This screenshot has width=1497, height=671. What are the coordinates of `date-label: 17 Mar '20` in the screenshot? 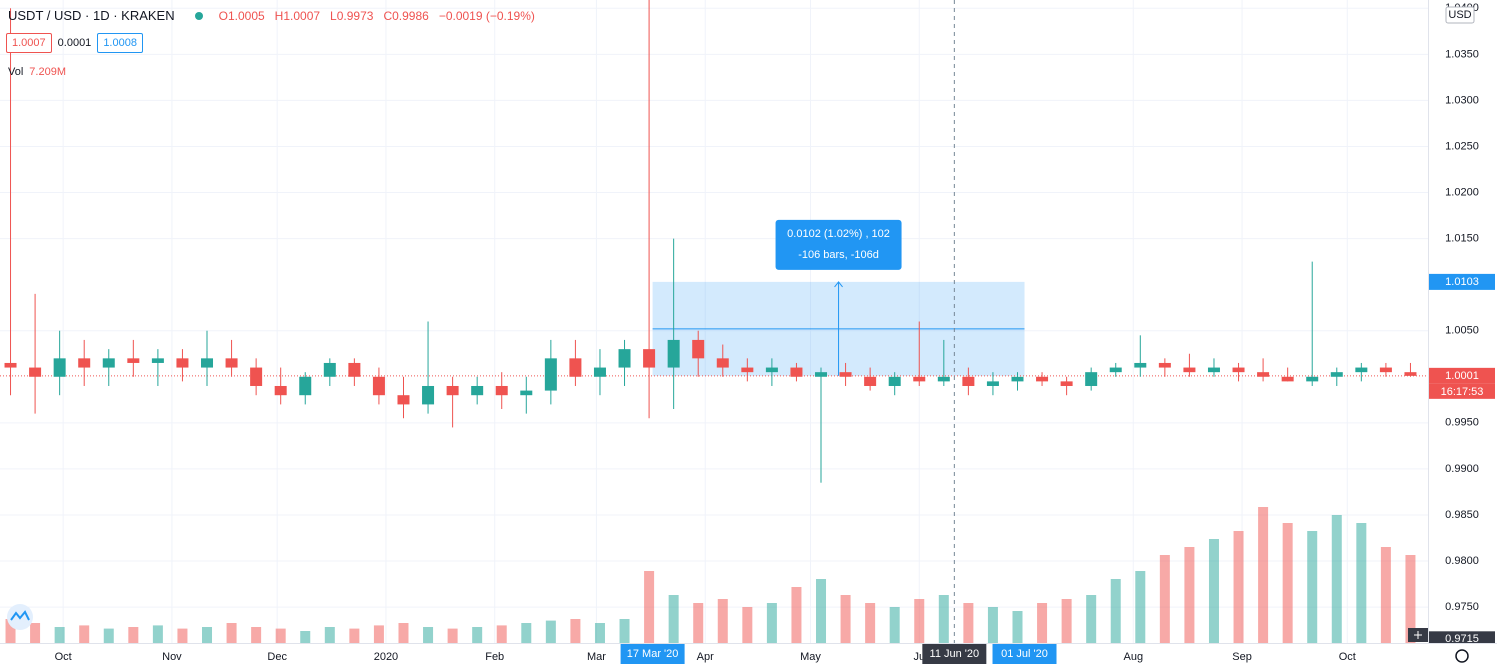 It's located at (653, 654).